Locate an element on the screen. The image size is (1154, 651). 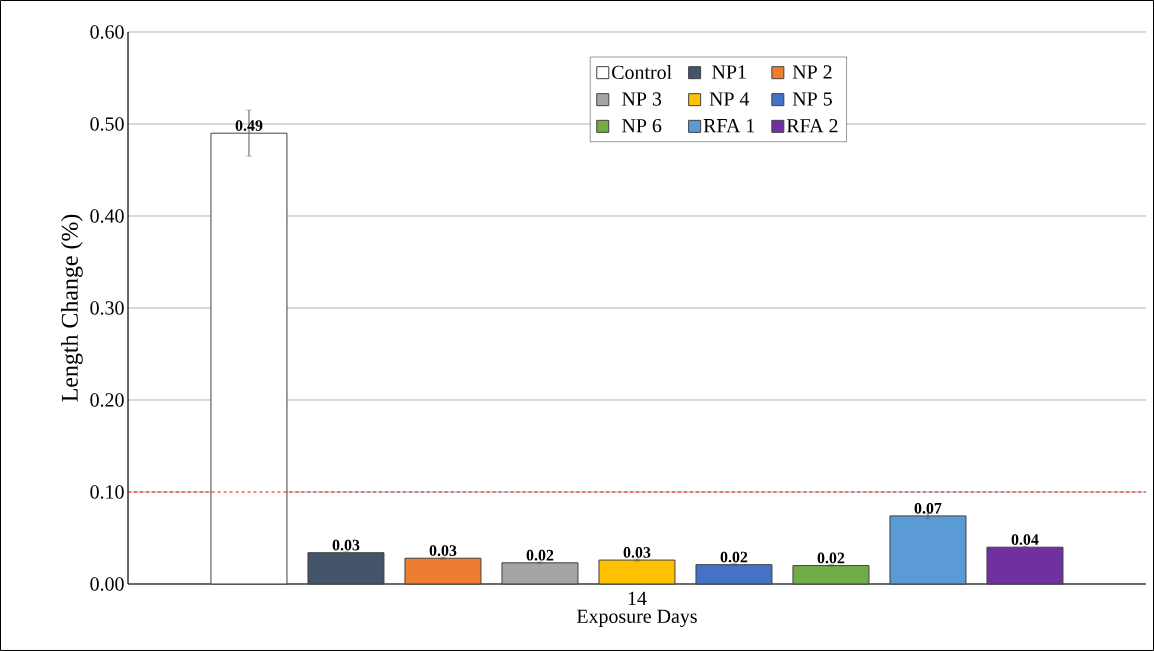
y-tick-label: 0.00 is located at coordinates (107, 584).